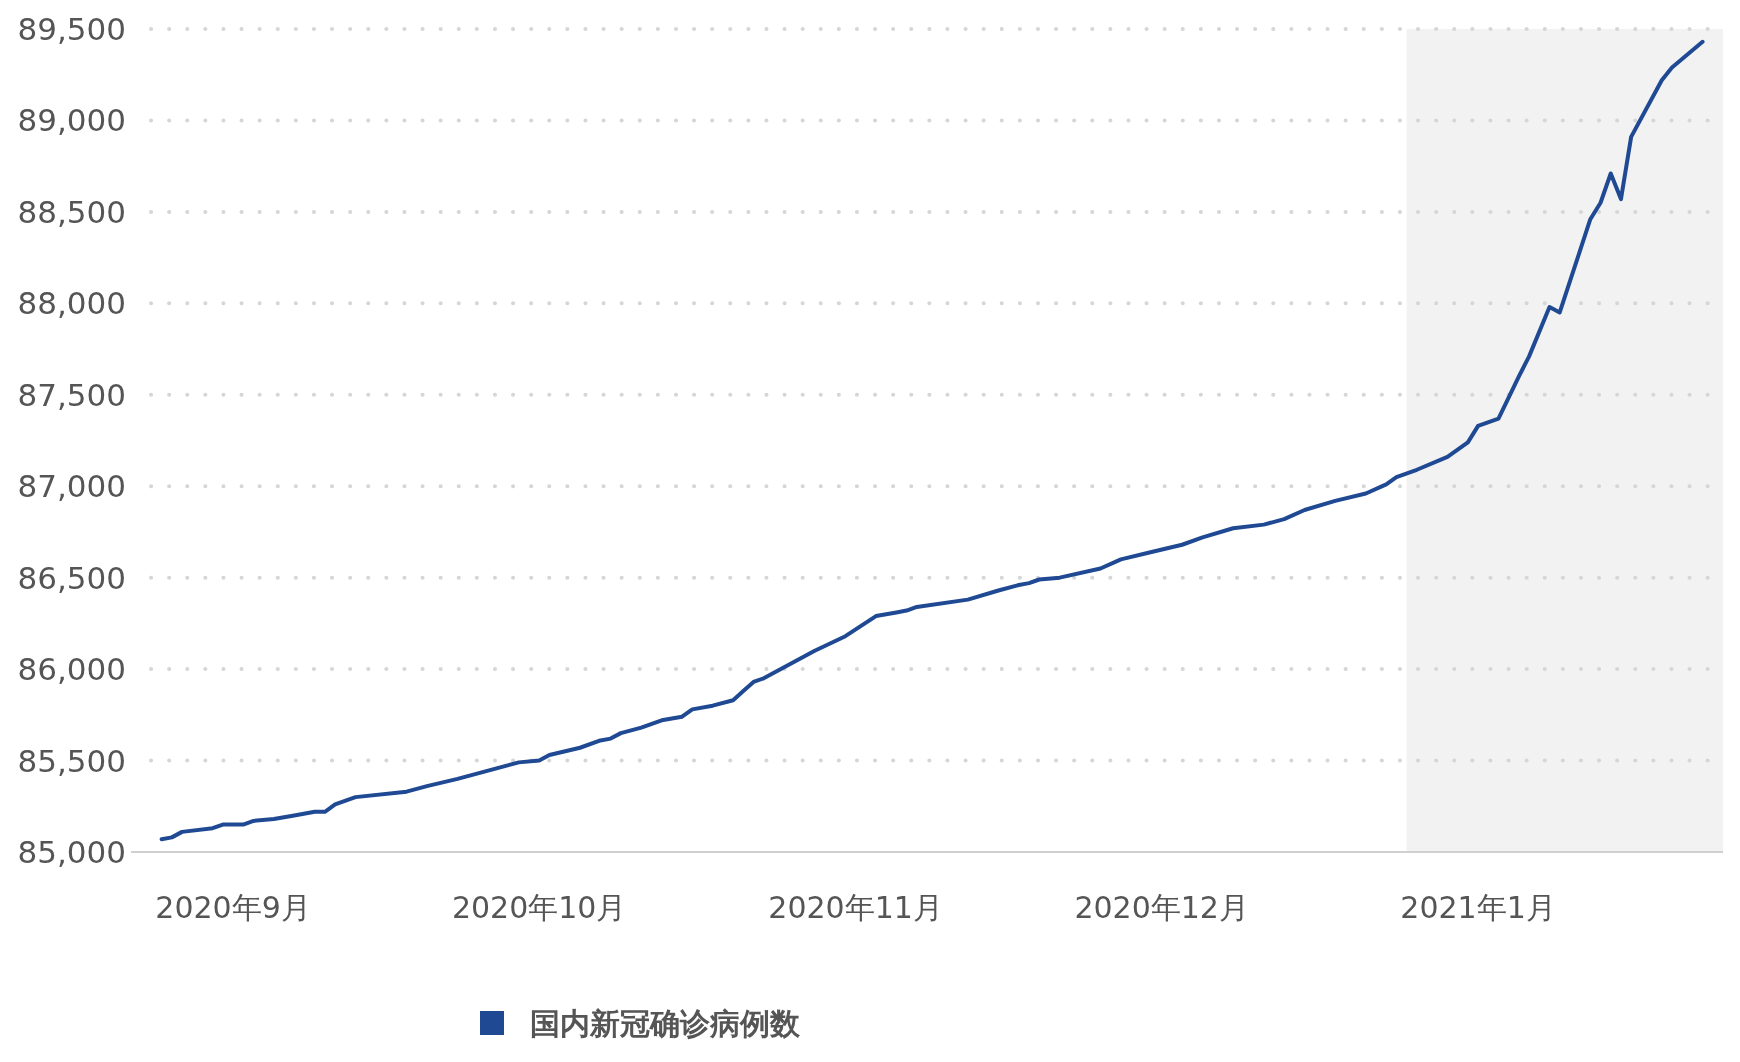 The image size is (1740, 1062). Describe the element at coordinates (71, 211) in the screenshot. I see `y-tick-label: 88,500` at that location.